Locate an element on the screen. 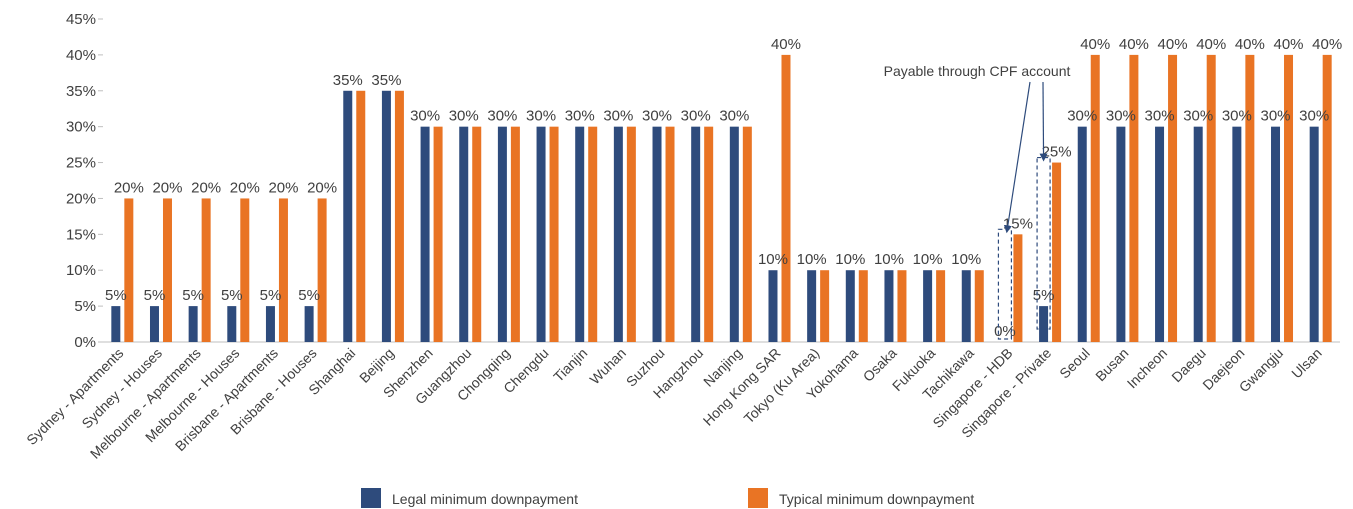  bar-typical-seoul is located at coordinates (1095, 198).